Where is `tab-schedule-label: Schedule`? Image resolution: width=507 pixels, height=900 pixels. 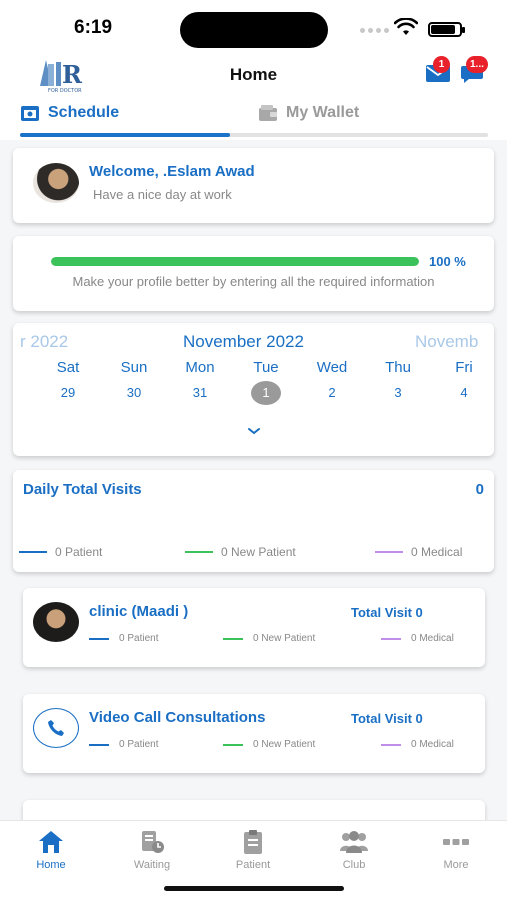 tab-schedule-label: Schedule is located at coordinates (84, 112).